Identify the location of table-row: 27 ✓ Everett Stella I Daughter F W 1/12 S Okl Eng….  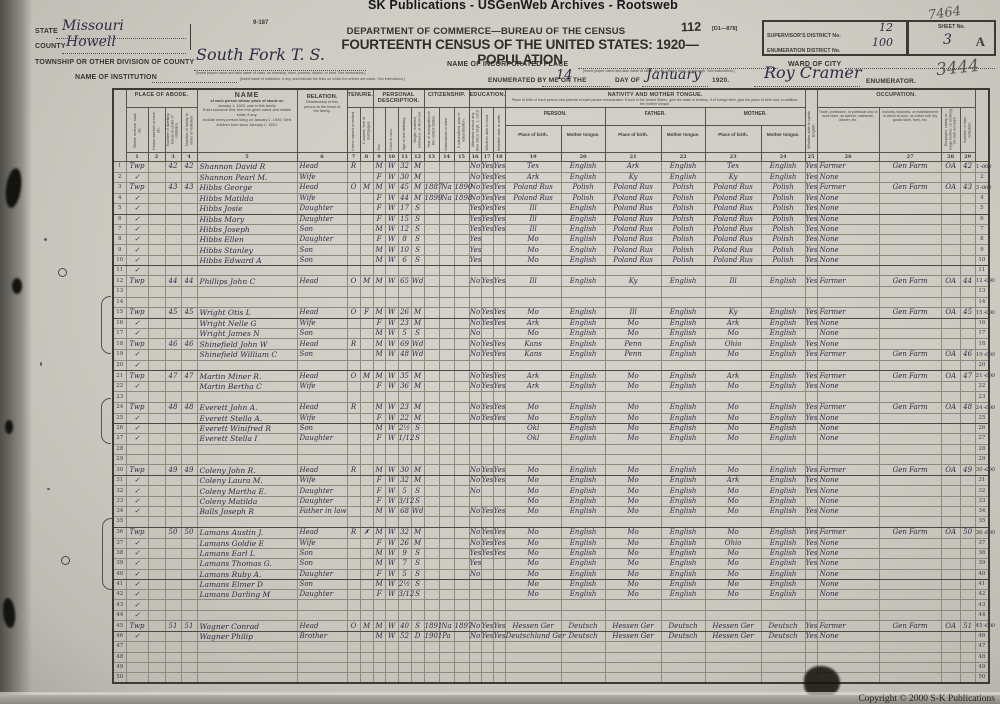
(551, 439).